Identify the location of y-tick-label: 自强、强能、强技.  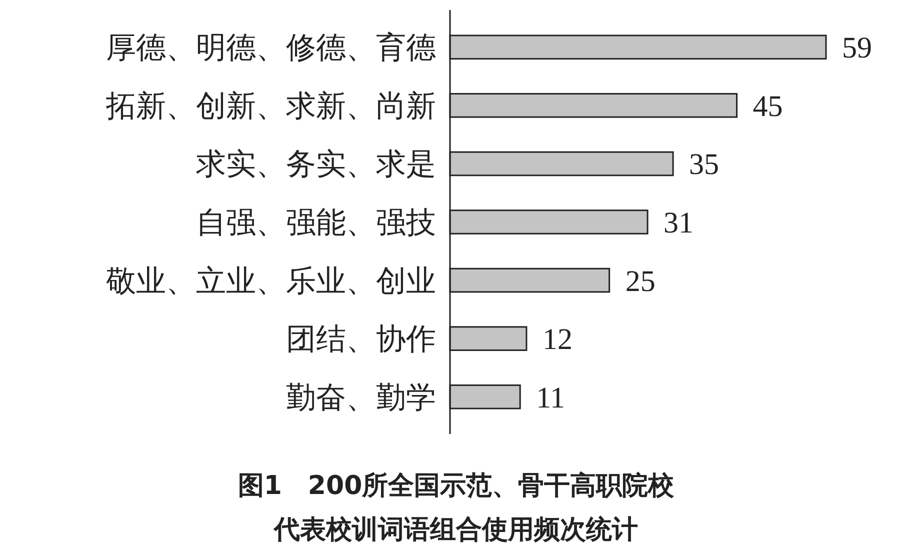
(316, 223).